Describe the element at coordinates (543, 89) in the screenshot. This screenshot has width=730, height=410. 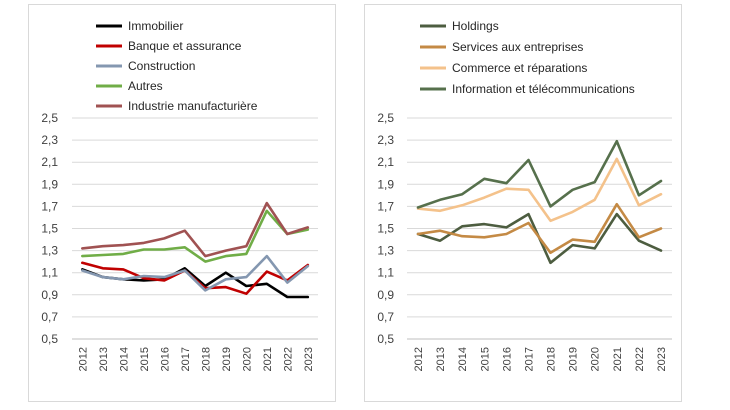
I see `legend-label: Information et télécommunications` at that location.